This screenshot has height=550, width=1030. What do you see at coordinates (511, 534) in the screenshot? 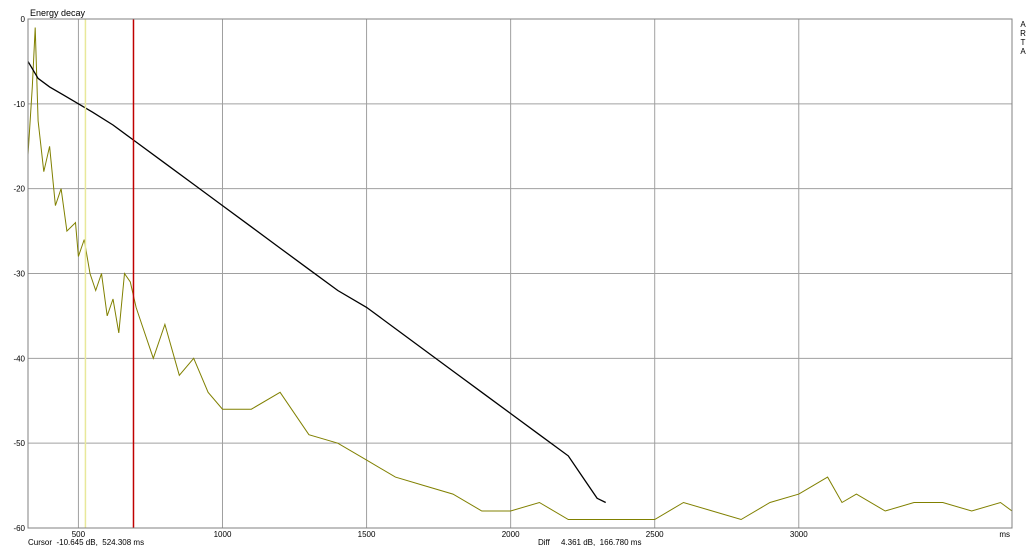
I see `x-tick-label: 2000` at bounding box center [511, 534].